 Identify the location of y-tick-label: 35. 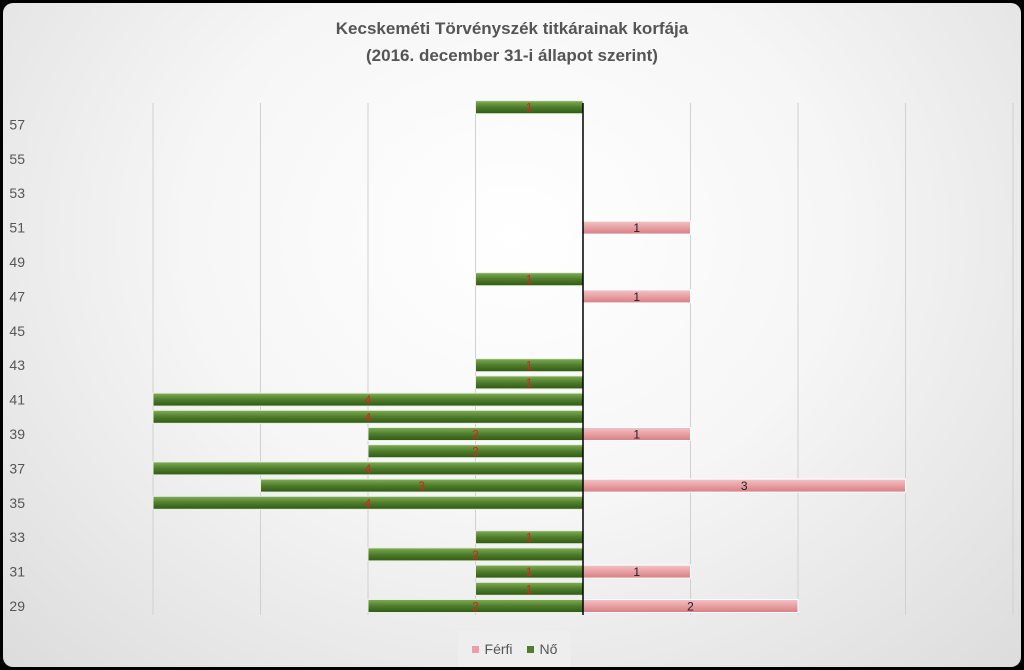
(17, 503).